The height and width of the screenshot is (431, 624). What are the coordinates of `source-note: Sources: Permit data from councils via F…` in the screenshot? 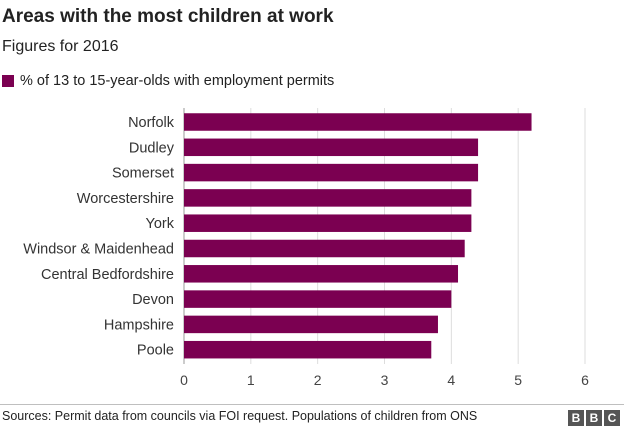 It's located at (240, 416).